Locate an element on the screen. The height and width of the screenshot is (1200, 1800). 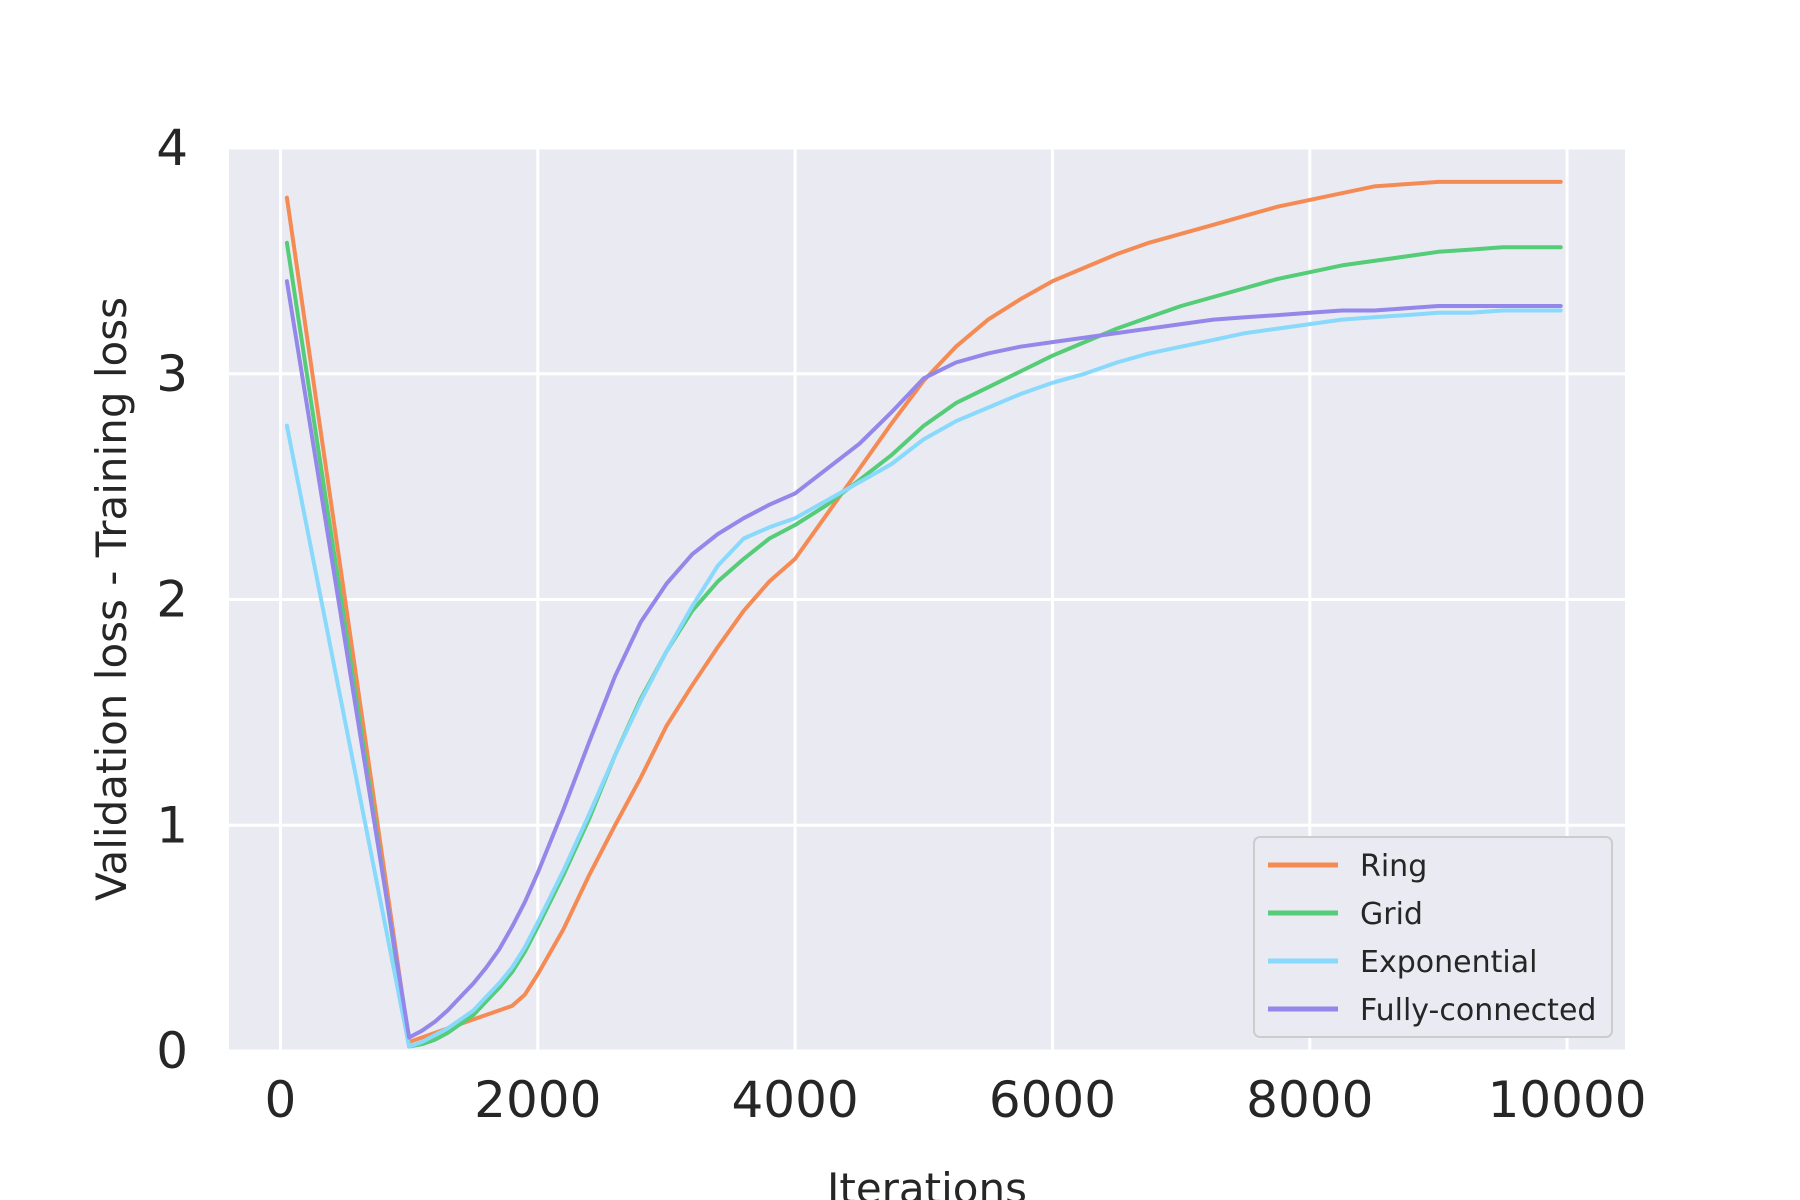
x-tick-label: 6000 is located at coordinates (1052, 1100).